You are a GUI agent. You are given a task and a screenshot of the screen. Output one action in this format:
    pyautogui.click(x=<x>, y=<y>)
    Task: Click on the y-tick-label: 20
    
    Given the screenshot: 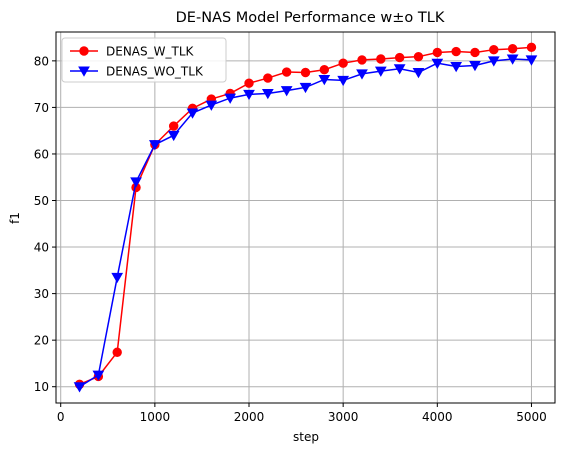 What is the action you would take?
    pyautogui.click(x=41, y=341)
    